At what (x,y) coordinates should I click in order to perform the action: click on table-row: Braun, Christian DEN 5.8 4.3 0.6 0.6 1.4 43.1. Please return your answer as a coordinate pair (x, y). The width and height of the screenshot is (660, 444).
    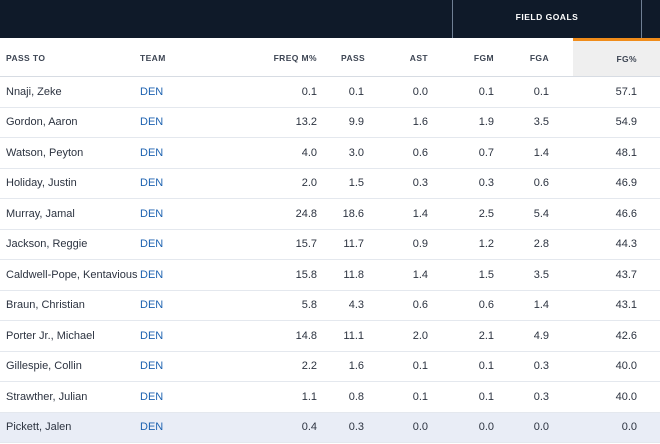
    Looking at the image, I should click on (330, 305).